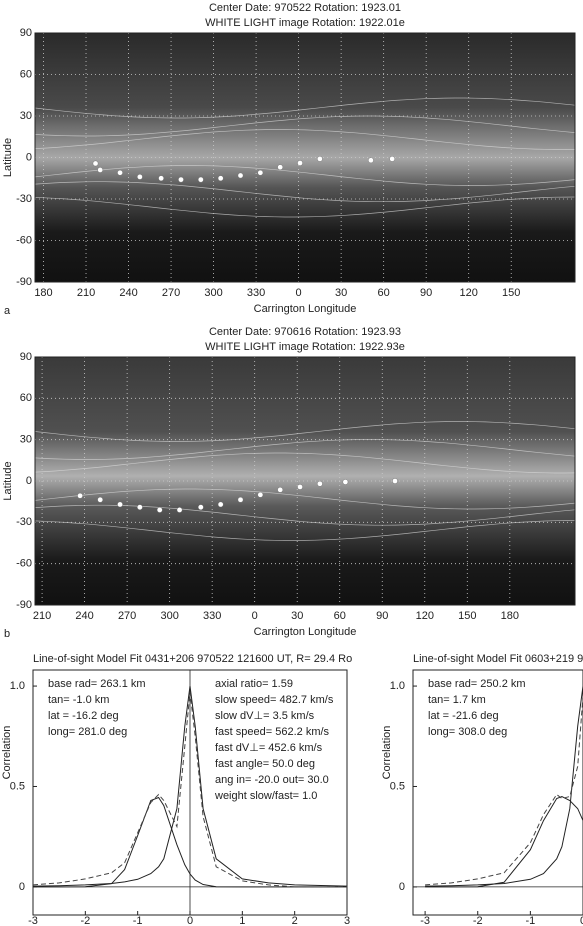 The height and width of the screenshot is (926, 583). Describe the element at coordinates (425, 616) in the screenshot. I see `x-tick-label: 120` at that location.